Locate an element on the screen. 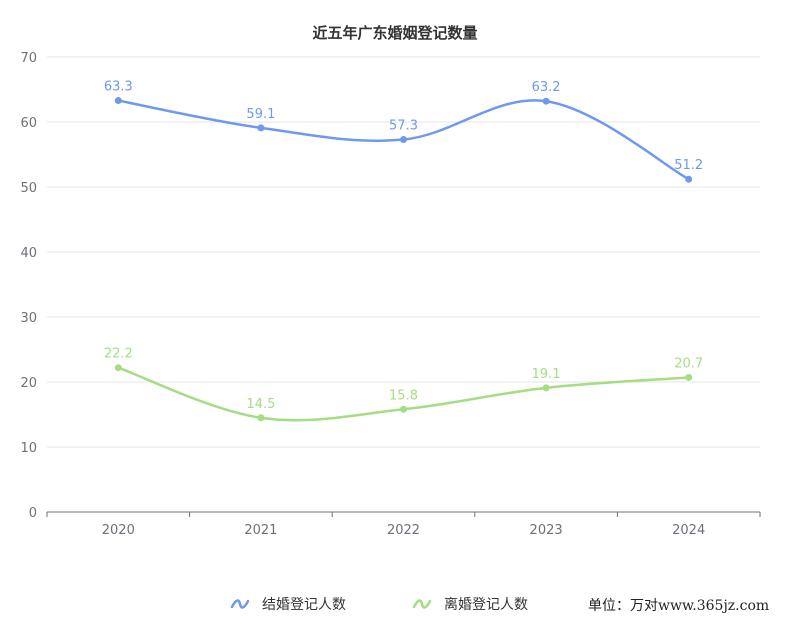 The height and width of the screenshot is (624, 790). unit-note: 单位：万对www.365jz.com is located at coordinates (678, 605).